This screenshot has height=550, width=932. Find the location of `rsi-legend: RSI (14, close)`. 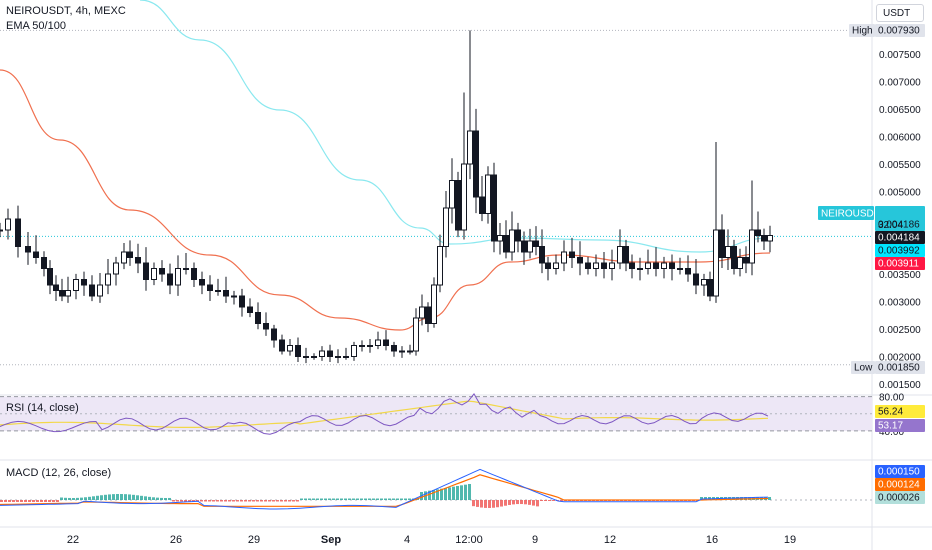

rsi-legend: RSI (14, close) is located at coordinates (42, 408).